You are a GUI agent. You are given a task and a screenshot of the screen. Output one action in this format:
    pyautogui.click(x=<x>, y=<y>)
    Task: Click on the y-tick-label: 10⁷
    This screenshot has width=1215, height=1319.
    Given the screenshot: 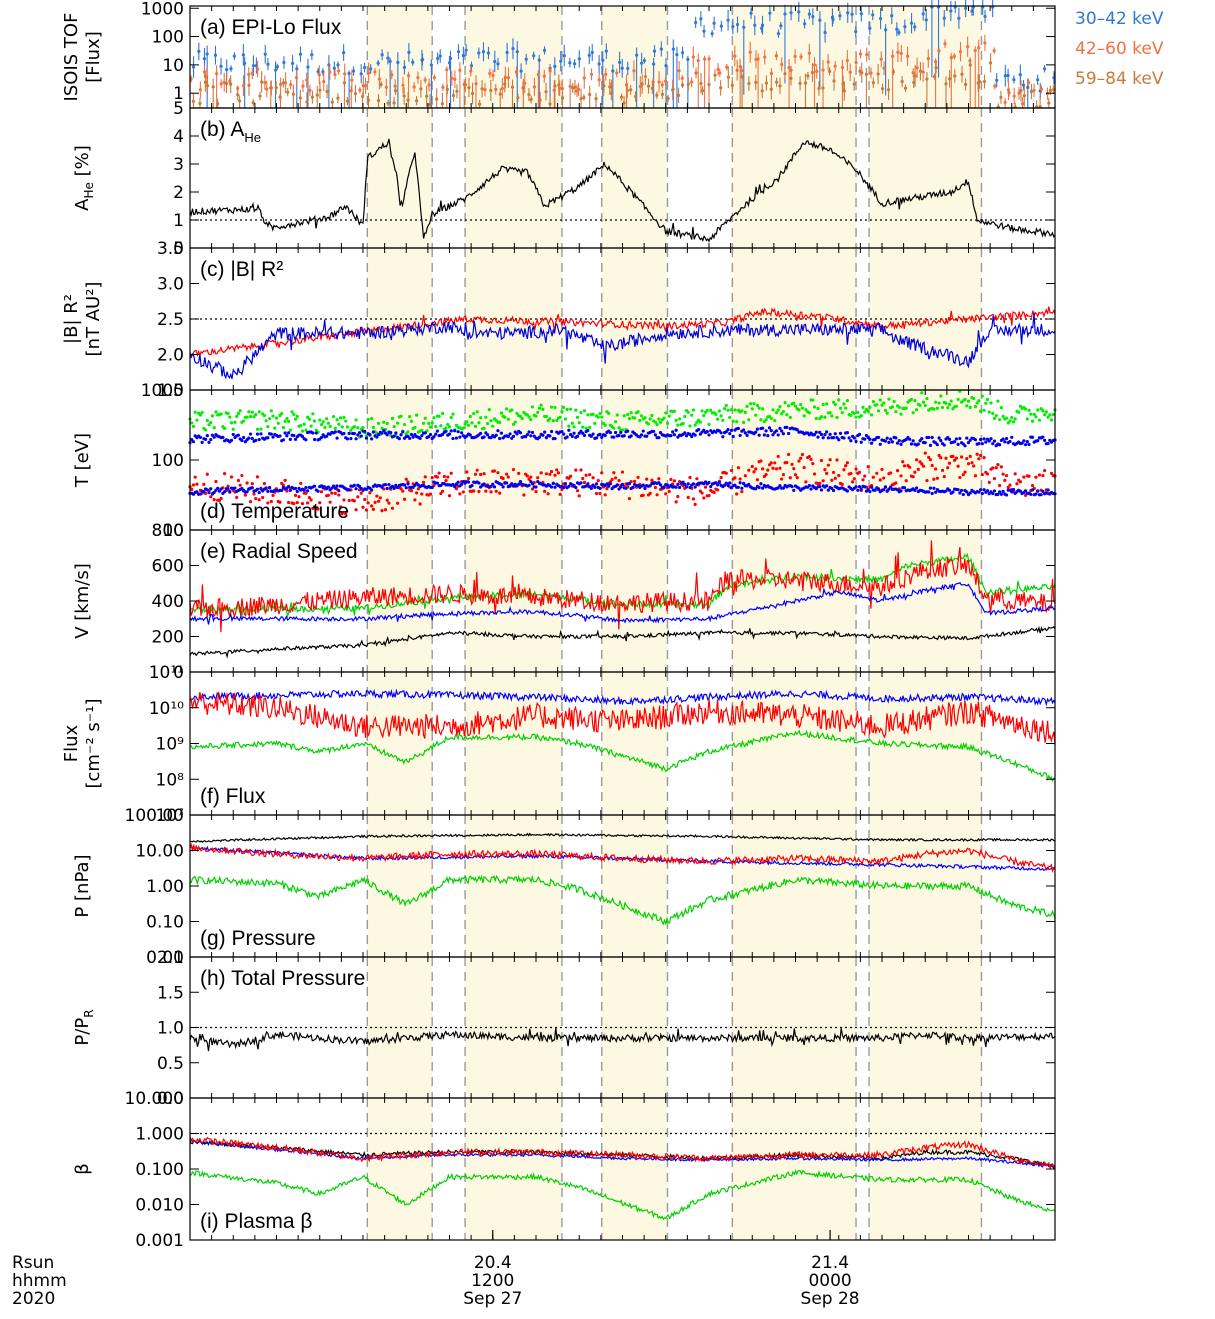 What is the action you would take?
    pyautogui.click(x=170, y=816)
    